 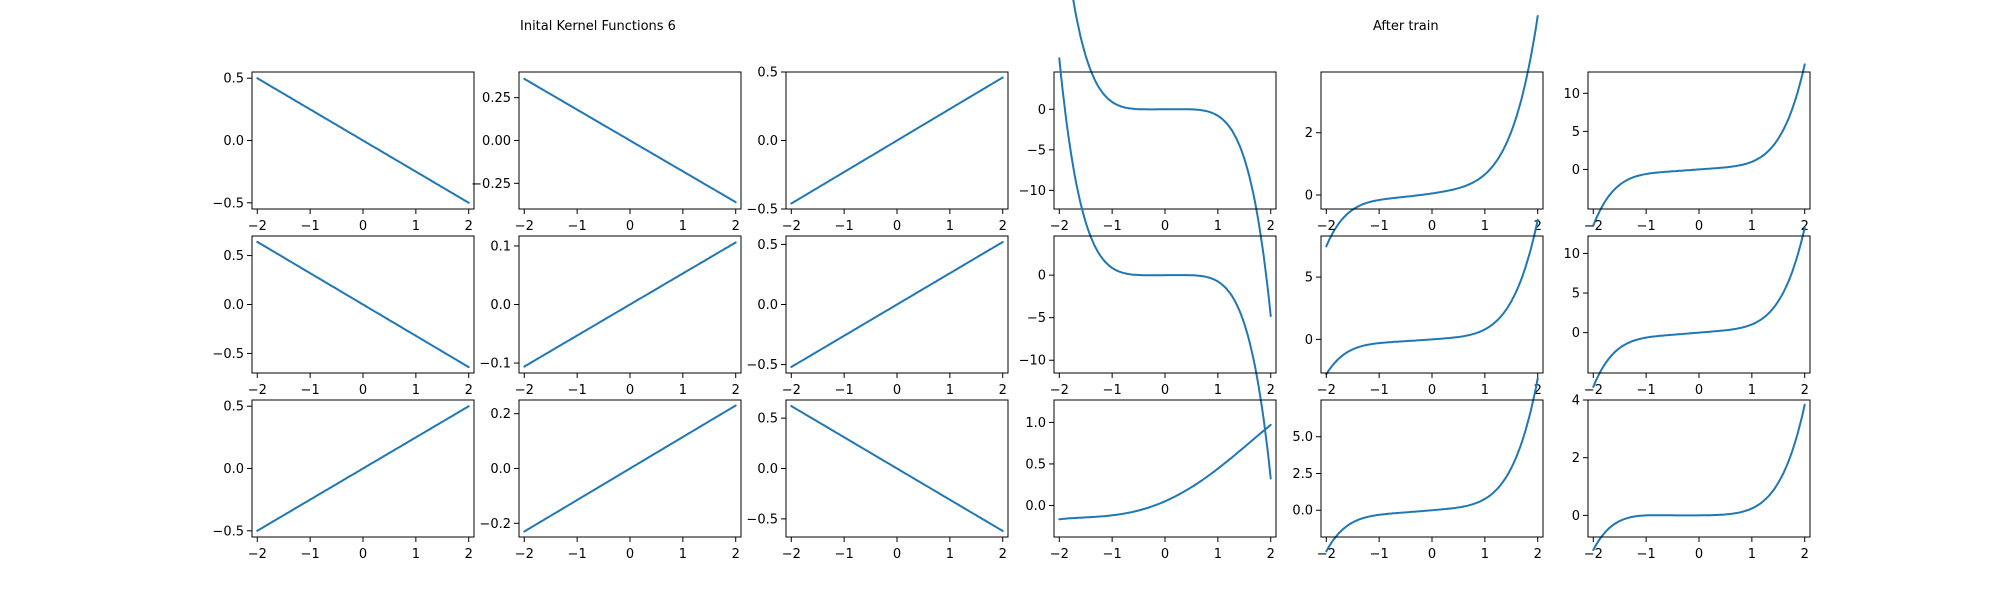 I want to click on y-tick-label: −5, so click(x=1036, y=150).